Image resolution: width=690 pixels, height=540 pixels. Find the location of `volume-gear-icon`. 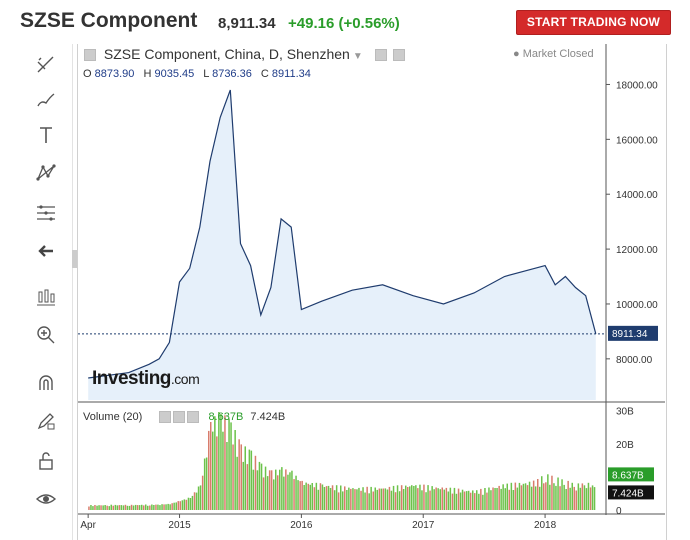

volume-gear-icon is located at coordinates (179, 417).